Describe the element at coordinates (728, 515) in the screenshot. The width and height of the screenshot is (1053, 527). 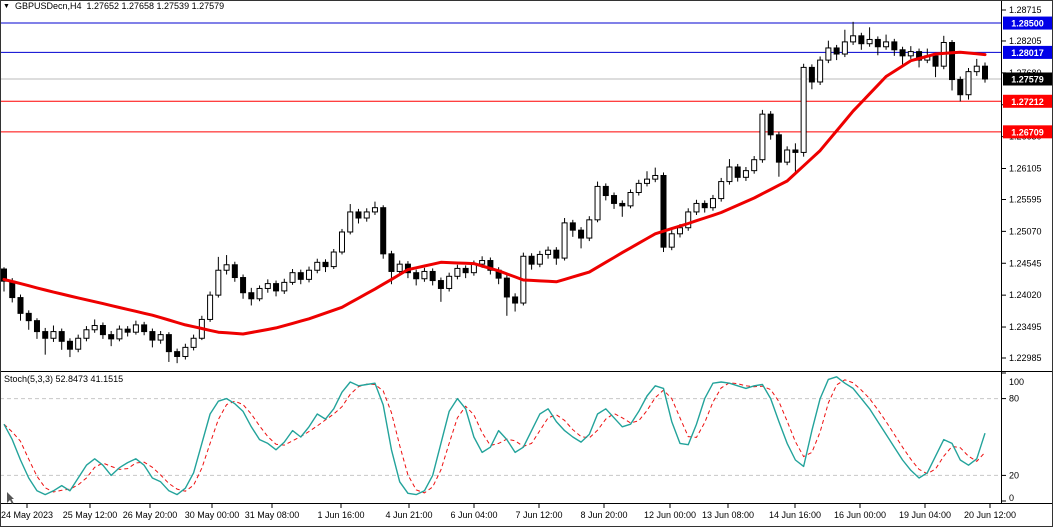
I see `time-axis-label: 13 Jun 08:00` at that location.